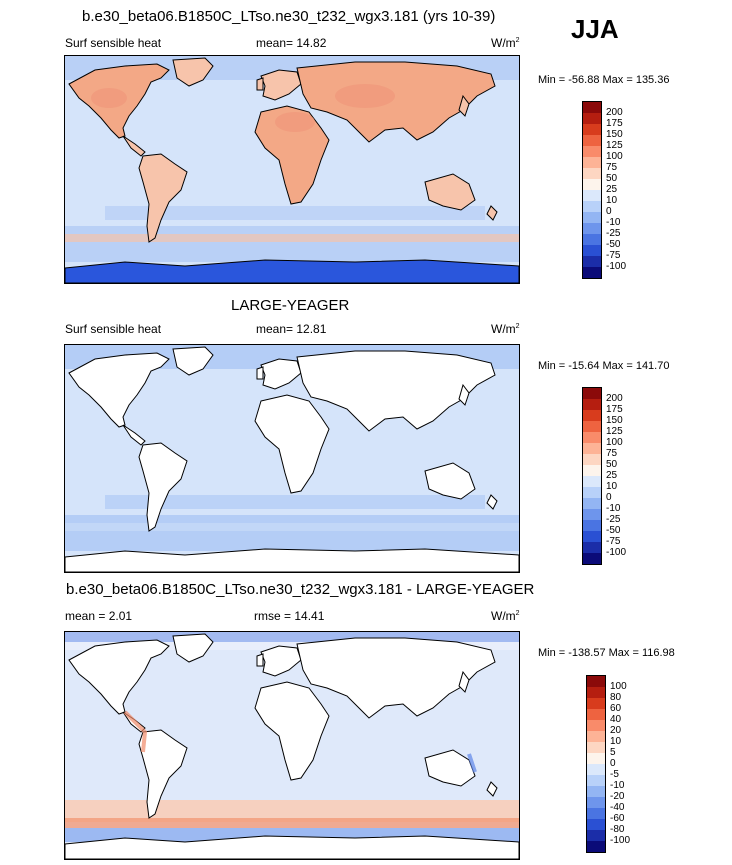  What do you see at coordinates (295, 213) in the screenshot?
I see `subtropical-band` at bounding box center [295, 213].